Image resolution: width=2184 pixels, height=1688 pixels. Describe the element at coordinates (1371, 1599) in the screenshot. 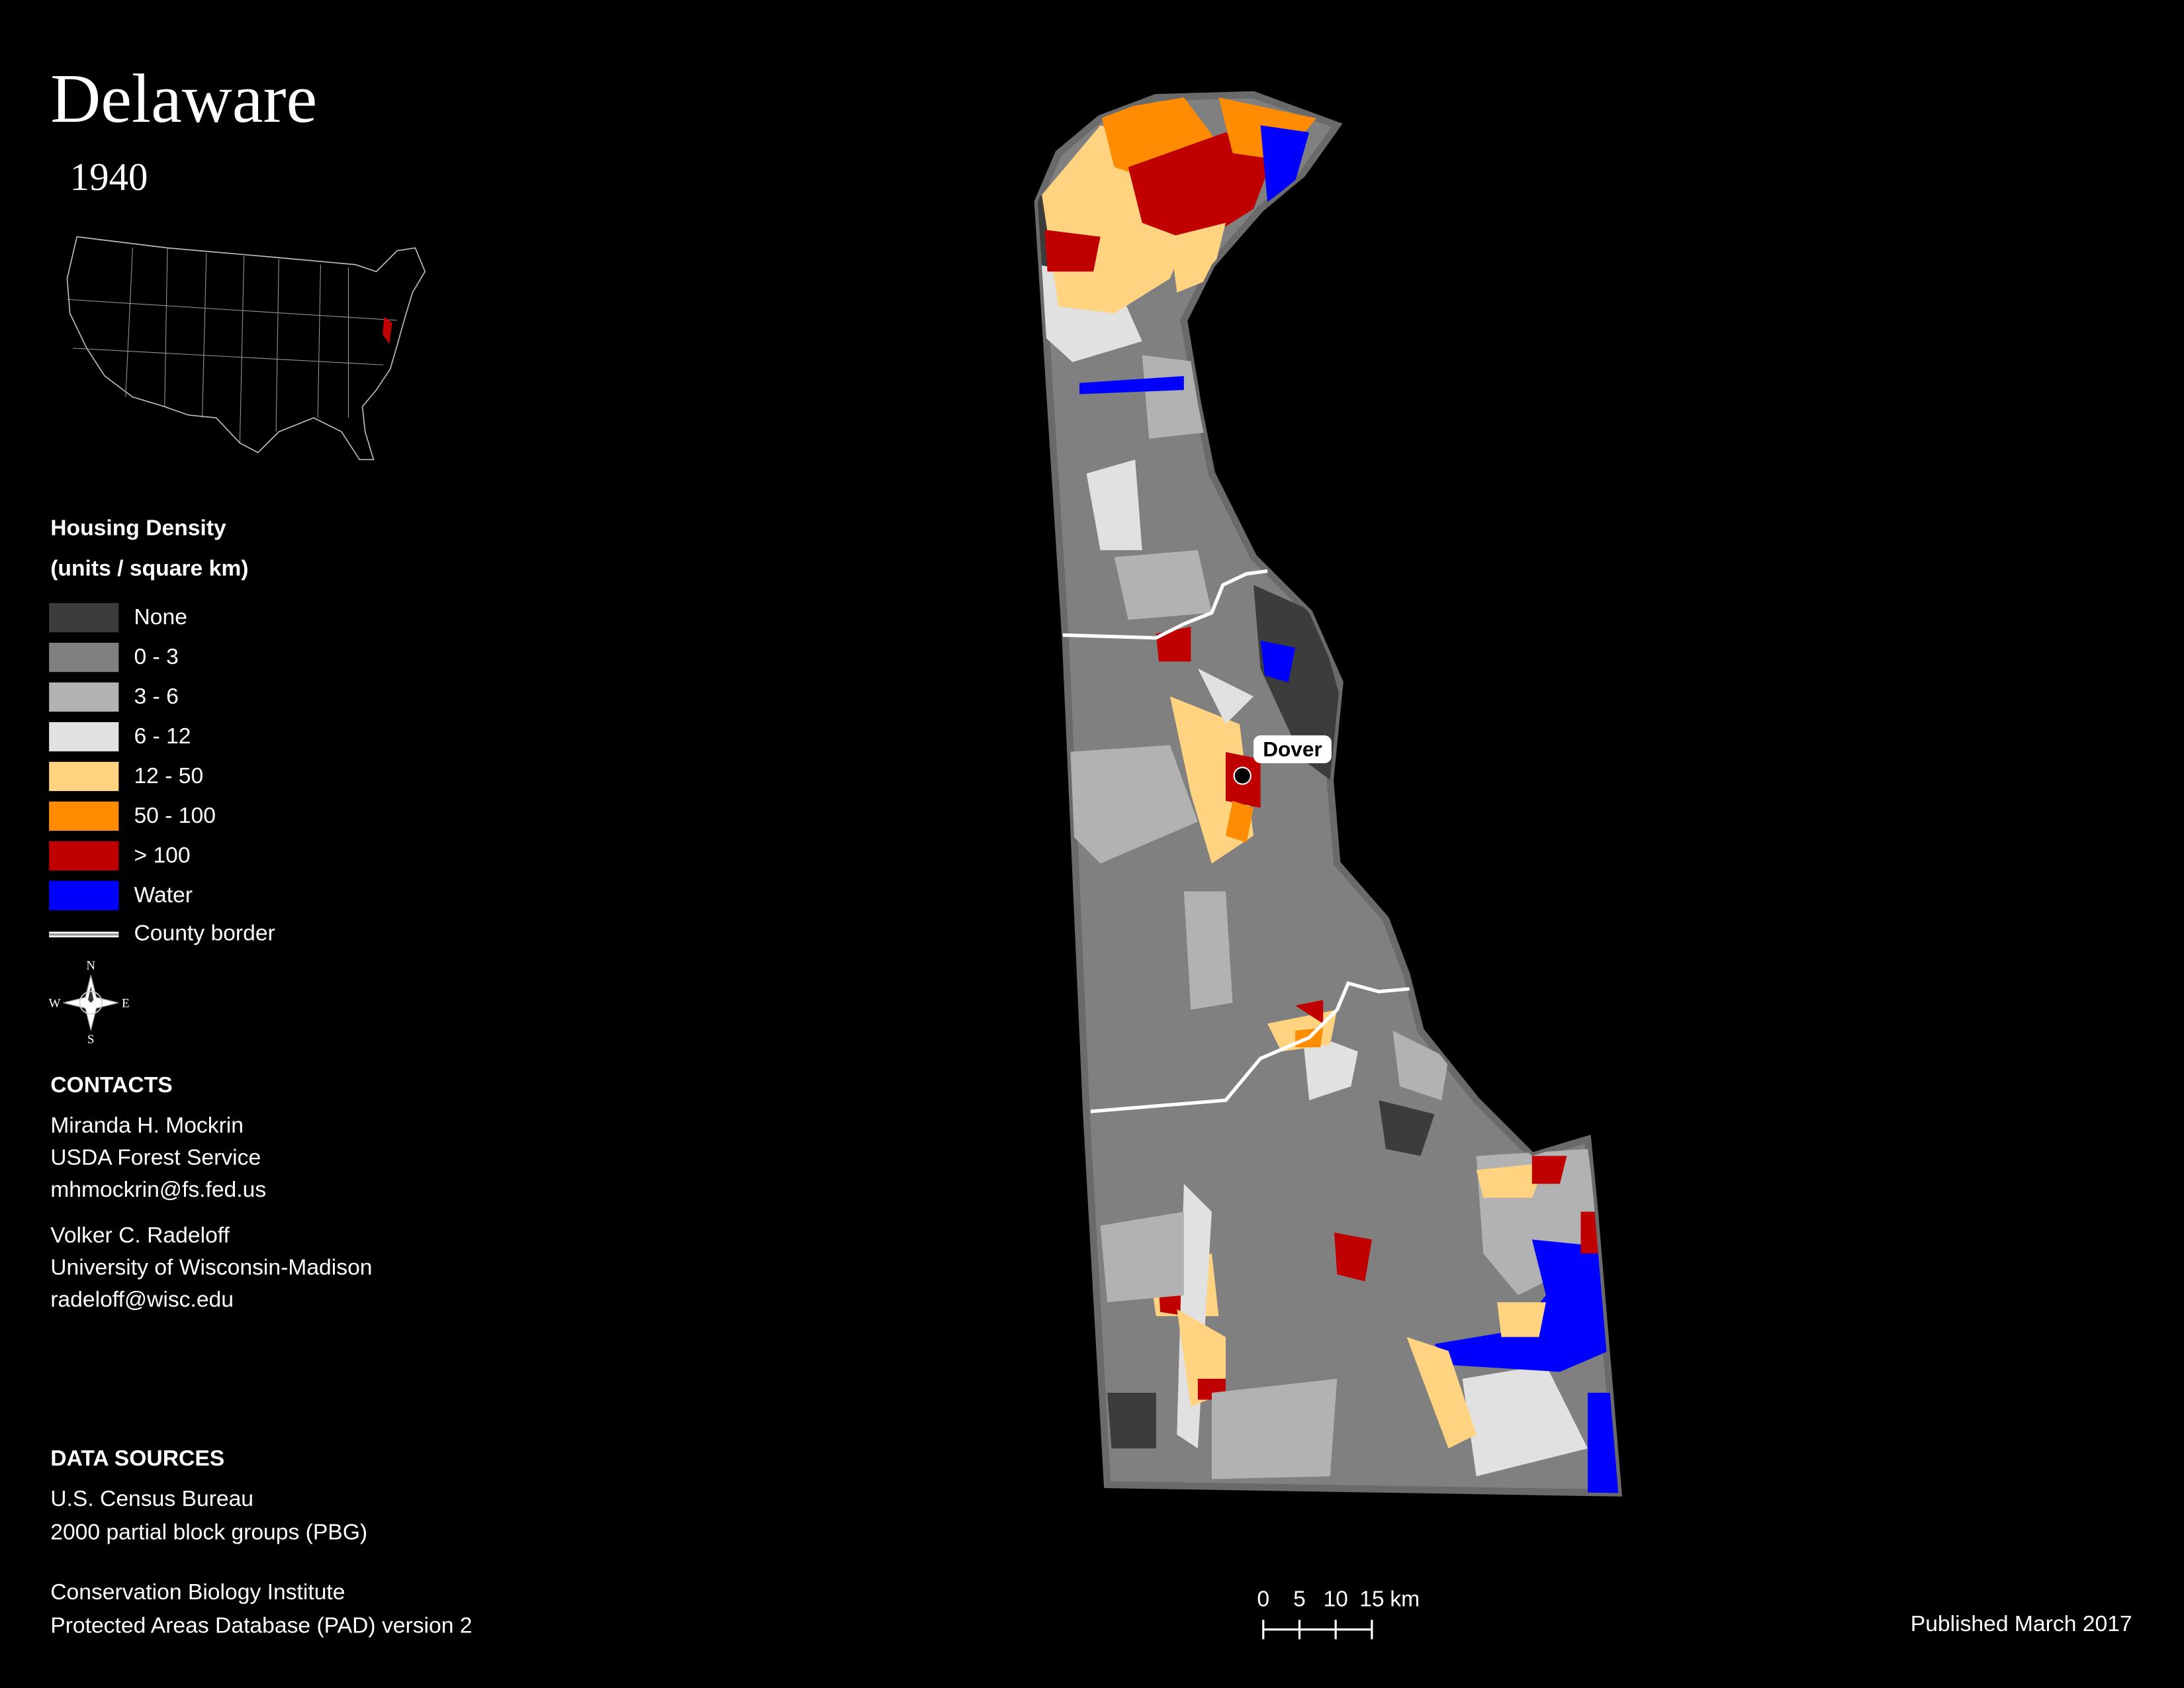

I see `scale-bar-label: 15` at that location.